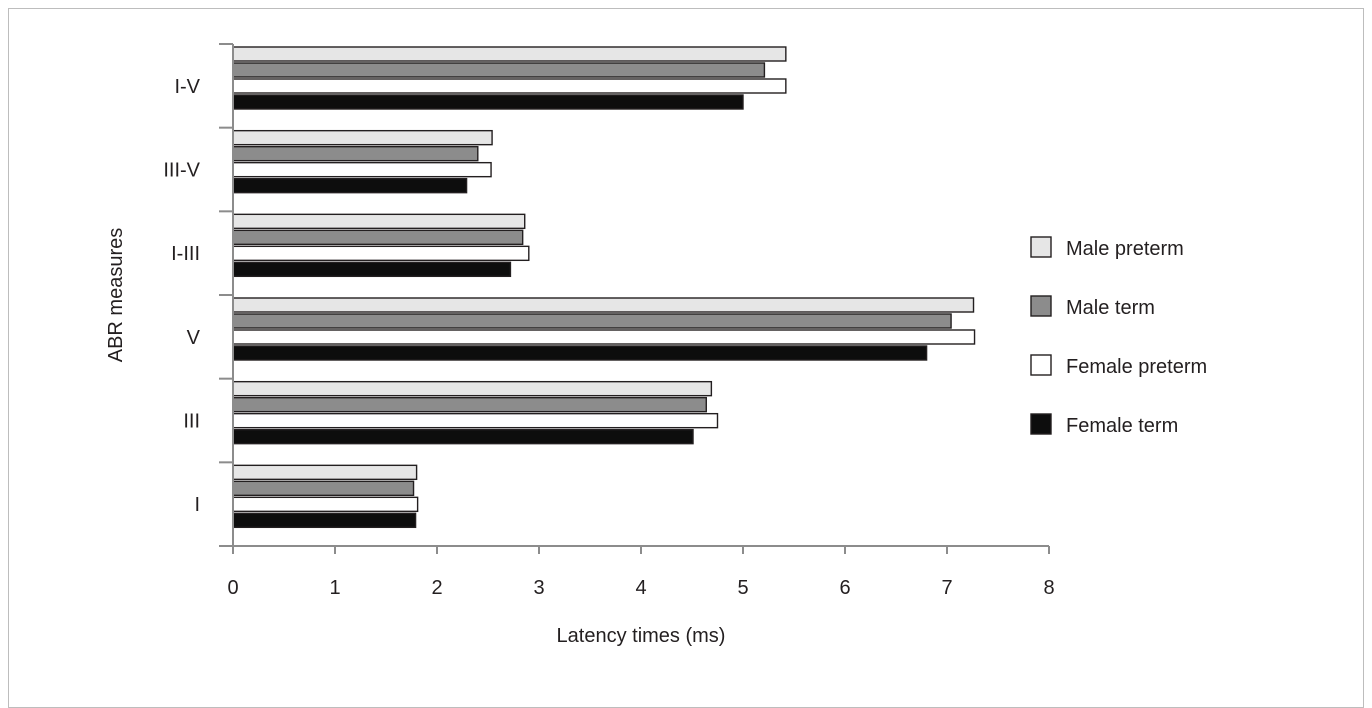 The width and height of the screenshot is (1372, 708). Describe the element at coordinates (509, 54) in the screenshot. I see `bar-i-v-male-preterm` at that location.